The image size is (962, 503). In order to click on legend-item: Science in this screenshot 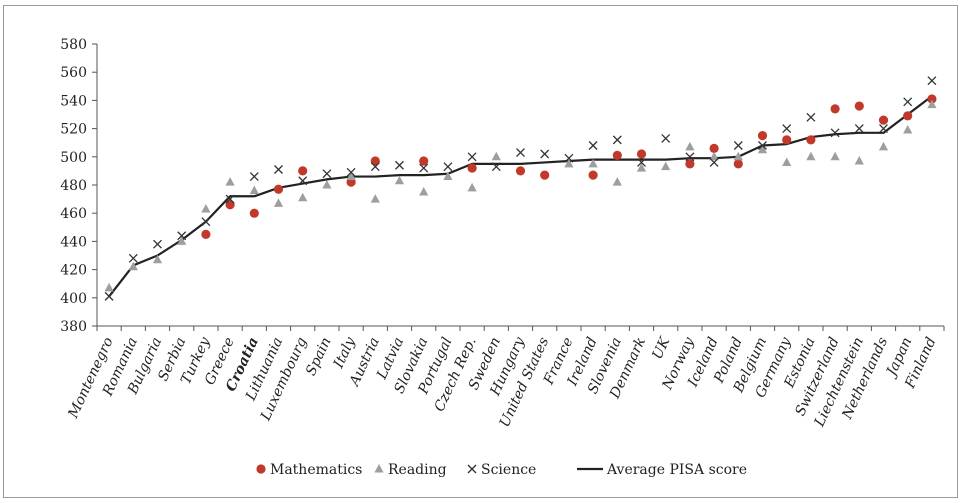, I will do `click(501, 470)`.